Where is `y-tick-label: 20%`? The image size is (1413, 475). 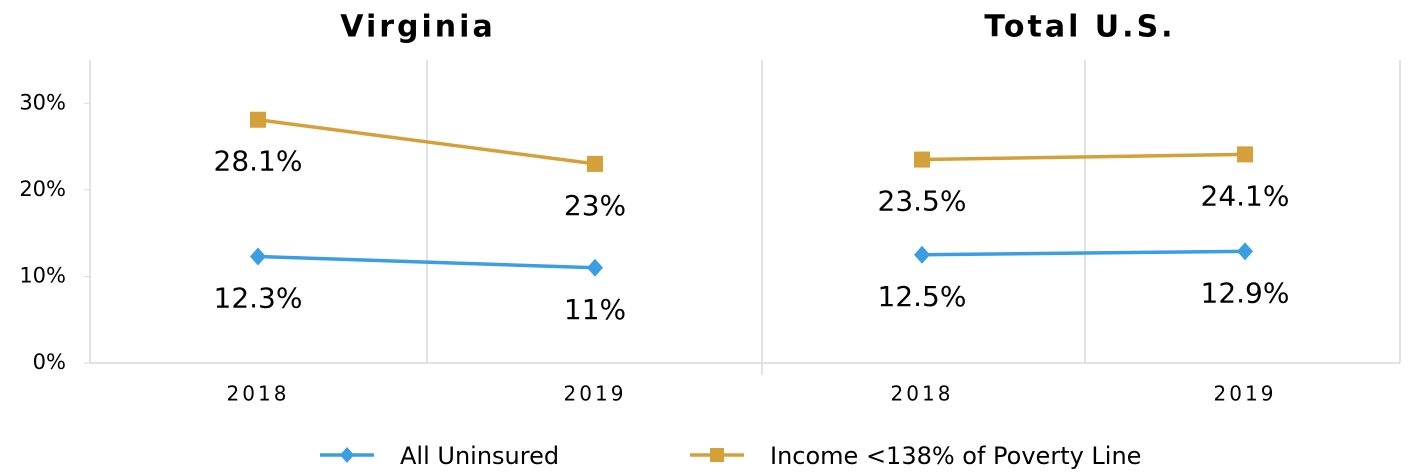
y-tick-label: 20% is located at coordinates (42, 189).